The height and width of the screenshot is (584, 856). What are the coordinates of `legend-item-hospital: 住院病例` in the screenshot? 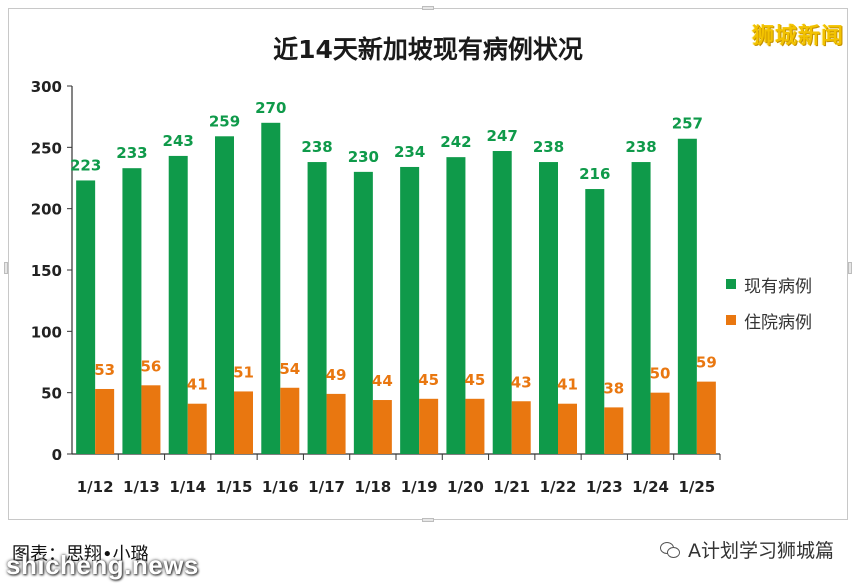 It's located at (769, 320).